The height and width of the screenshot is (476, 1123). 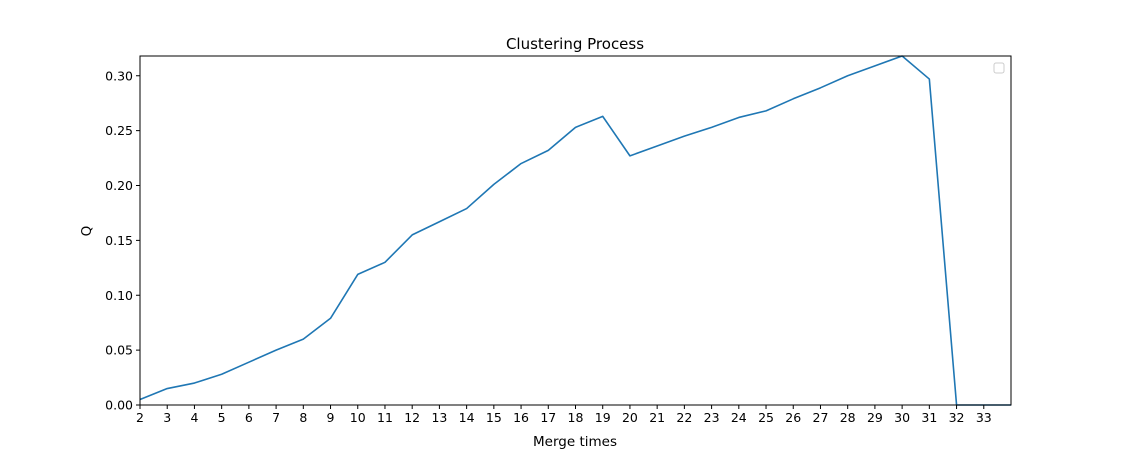 What do you see at coordinates (412, 417) in the screenshot?
I see `x-tick-label-12: 12` at bounding box center [412, 417].